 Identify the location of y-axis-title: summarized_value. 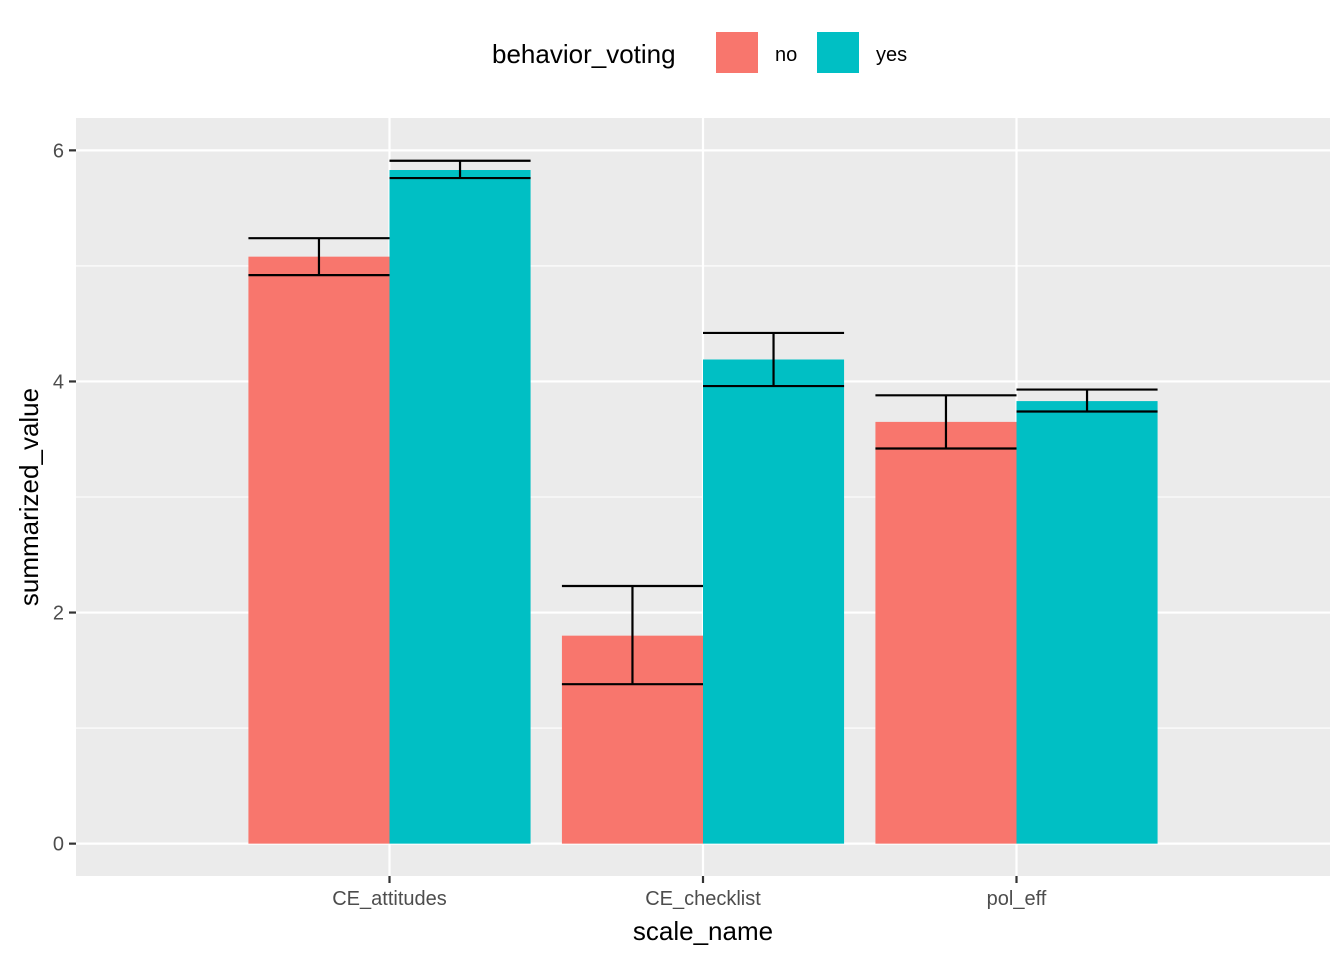
(29, 497).